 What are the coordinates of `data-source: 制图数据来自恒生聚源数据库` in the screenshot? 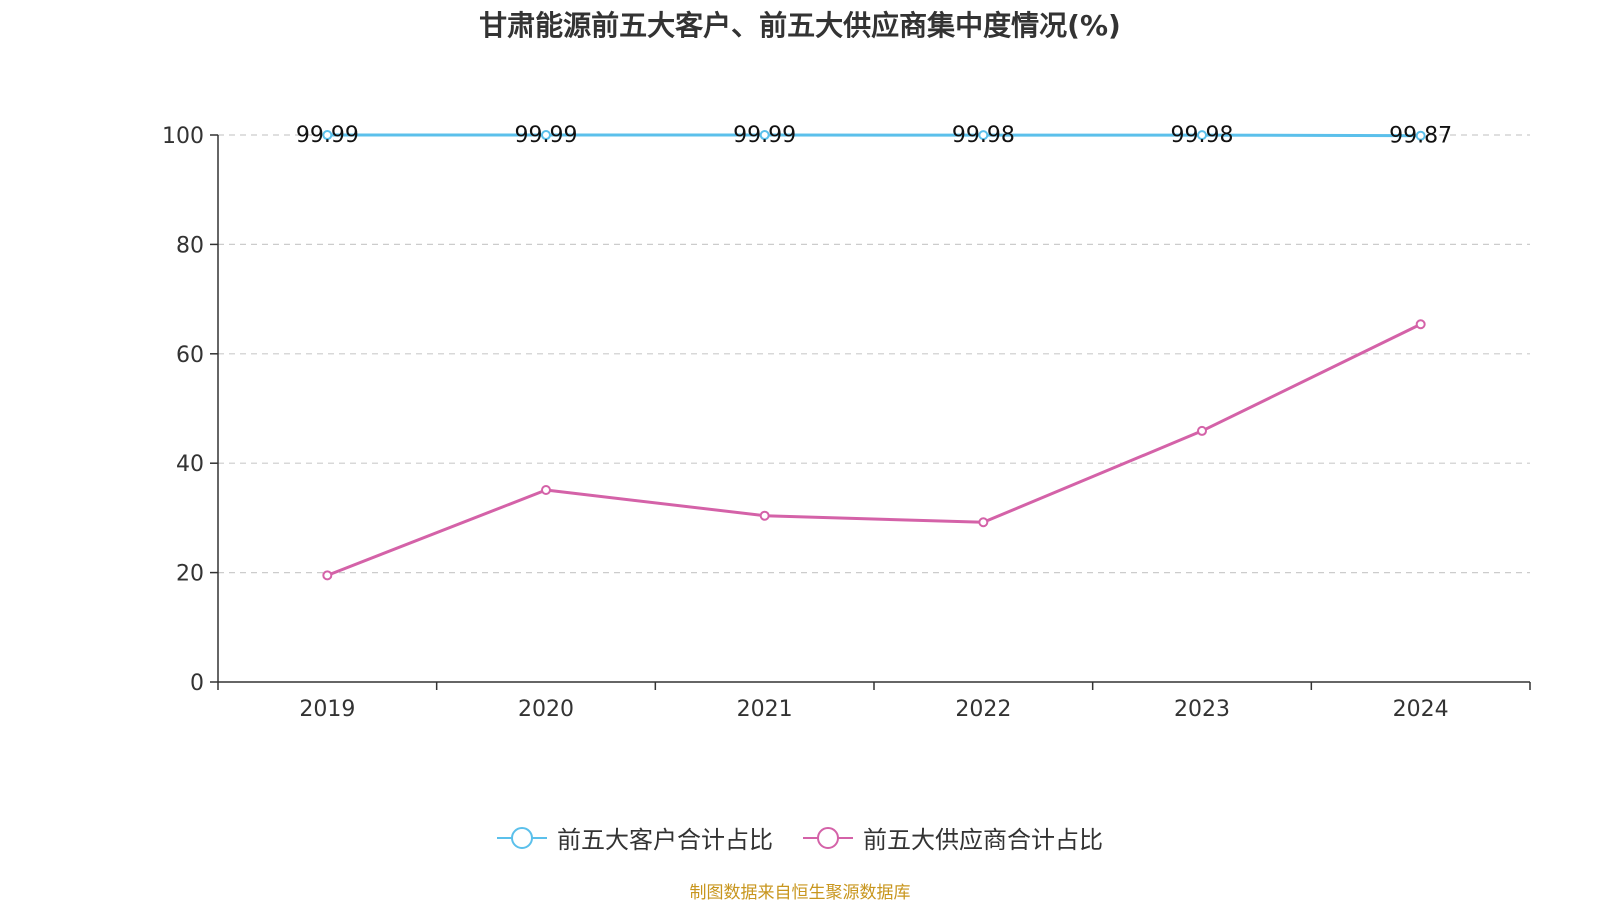 It's located at (800, 893).